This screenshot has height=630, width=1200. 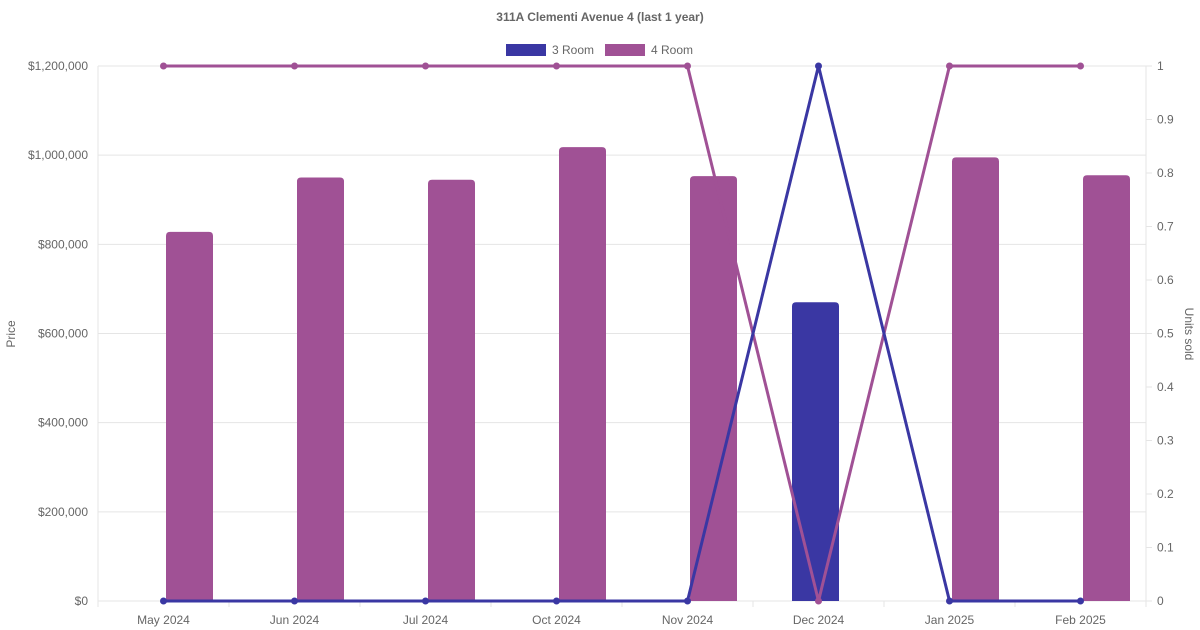 I want to click on x-tick-label: Dec 2024, so click(x=819, y=620).